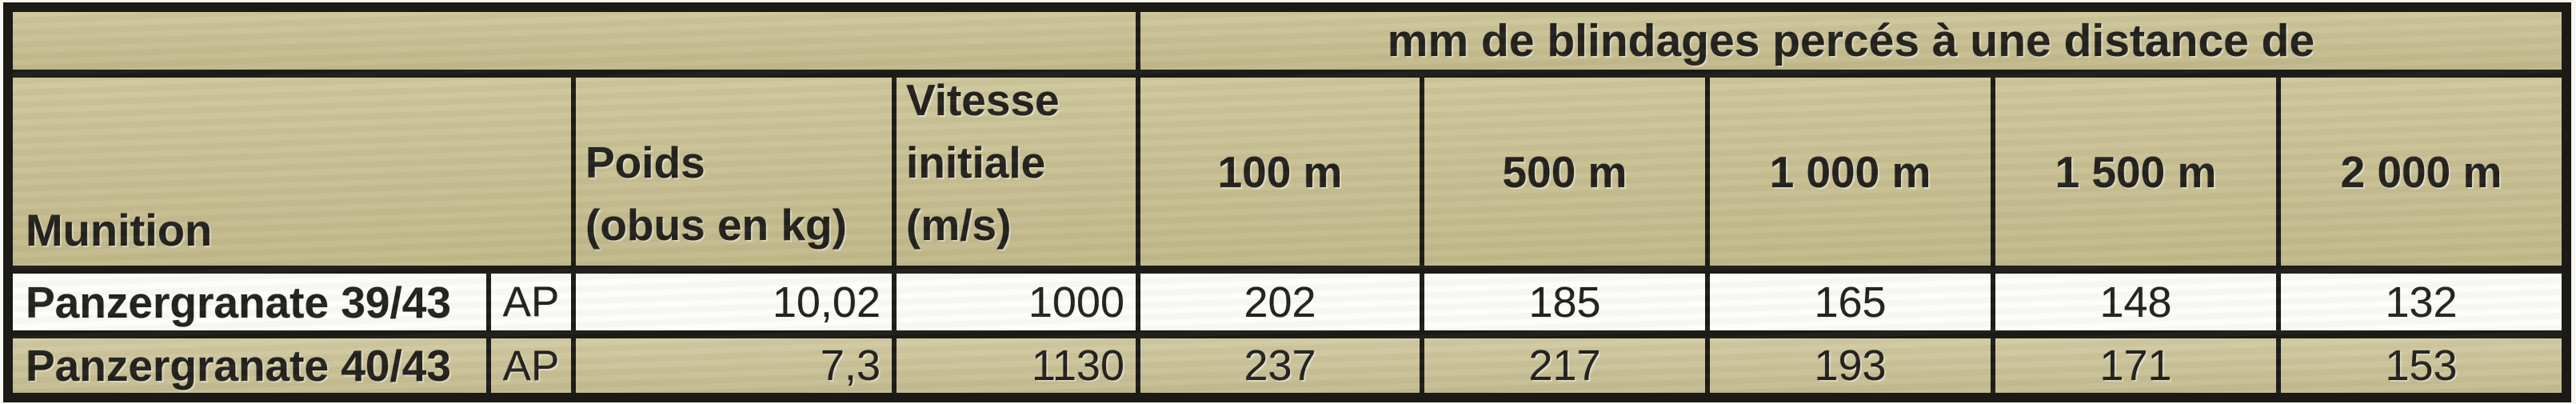 Image resolution: width=2576 pixels, height=404 pixels. I want to click on cell-munition-row2: Panzergranate 40/43, so click(252, 365).